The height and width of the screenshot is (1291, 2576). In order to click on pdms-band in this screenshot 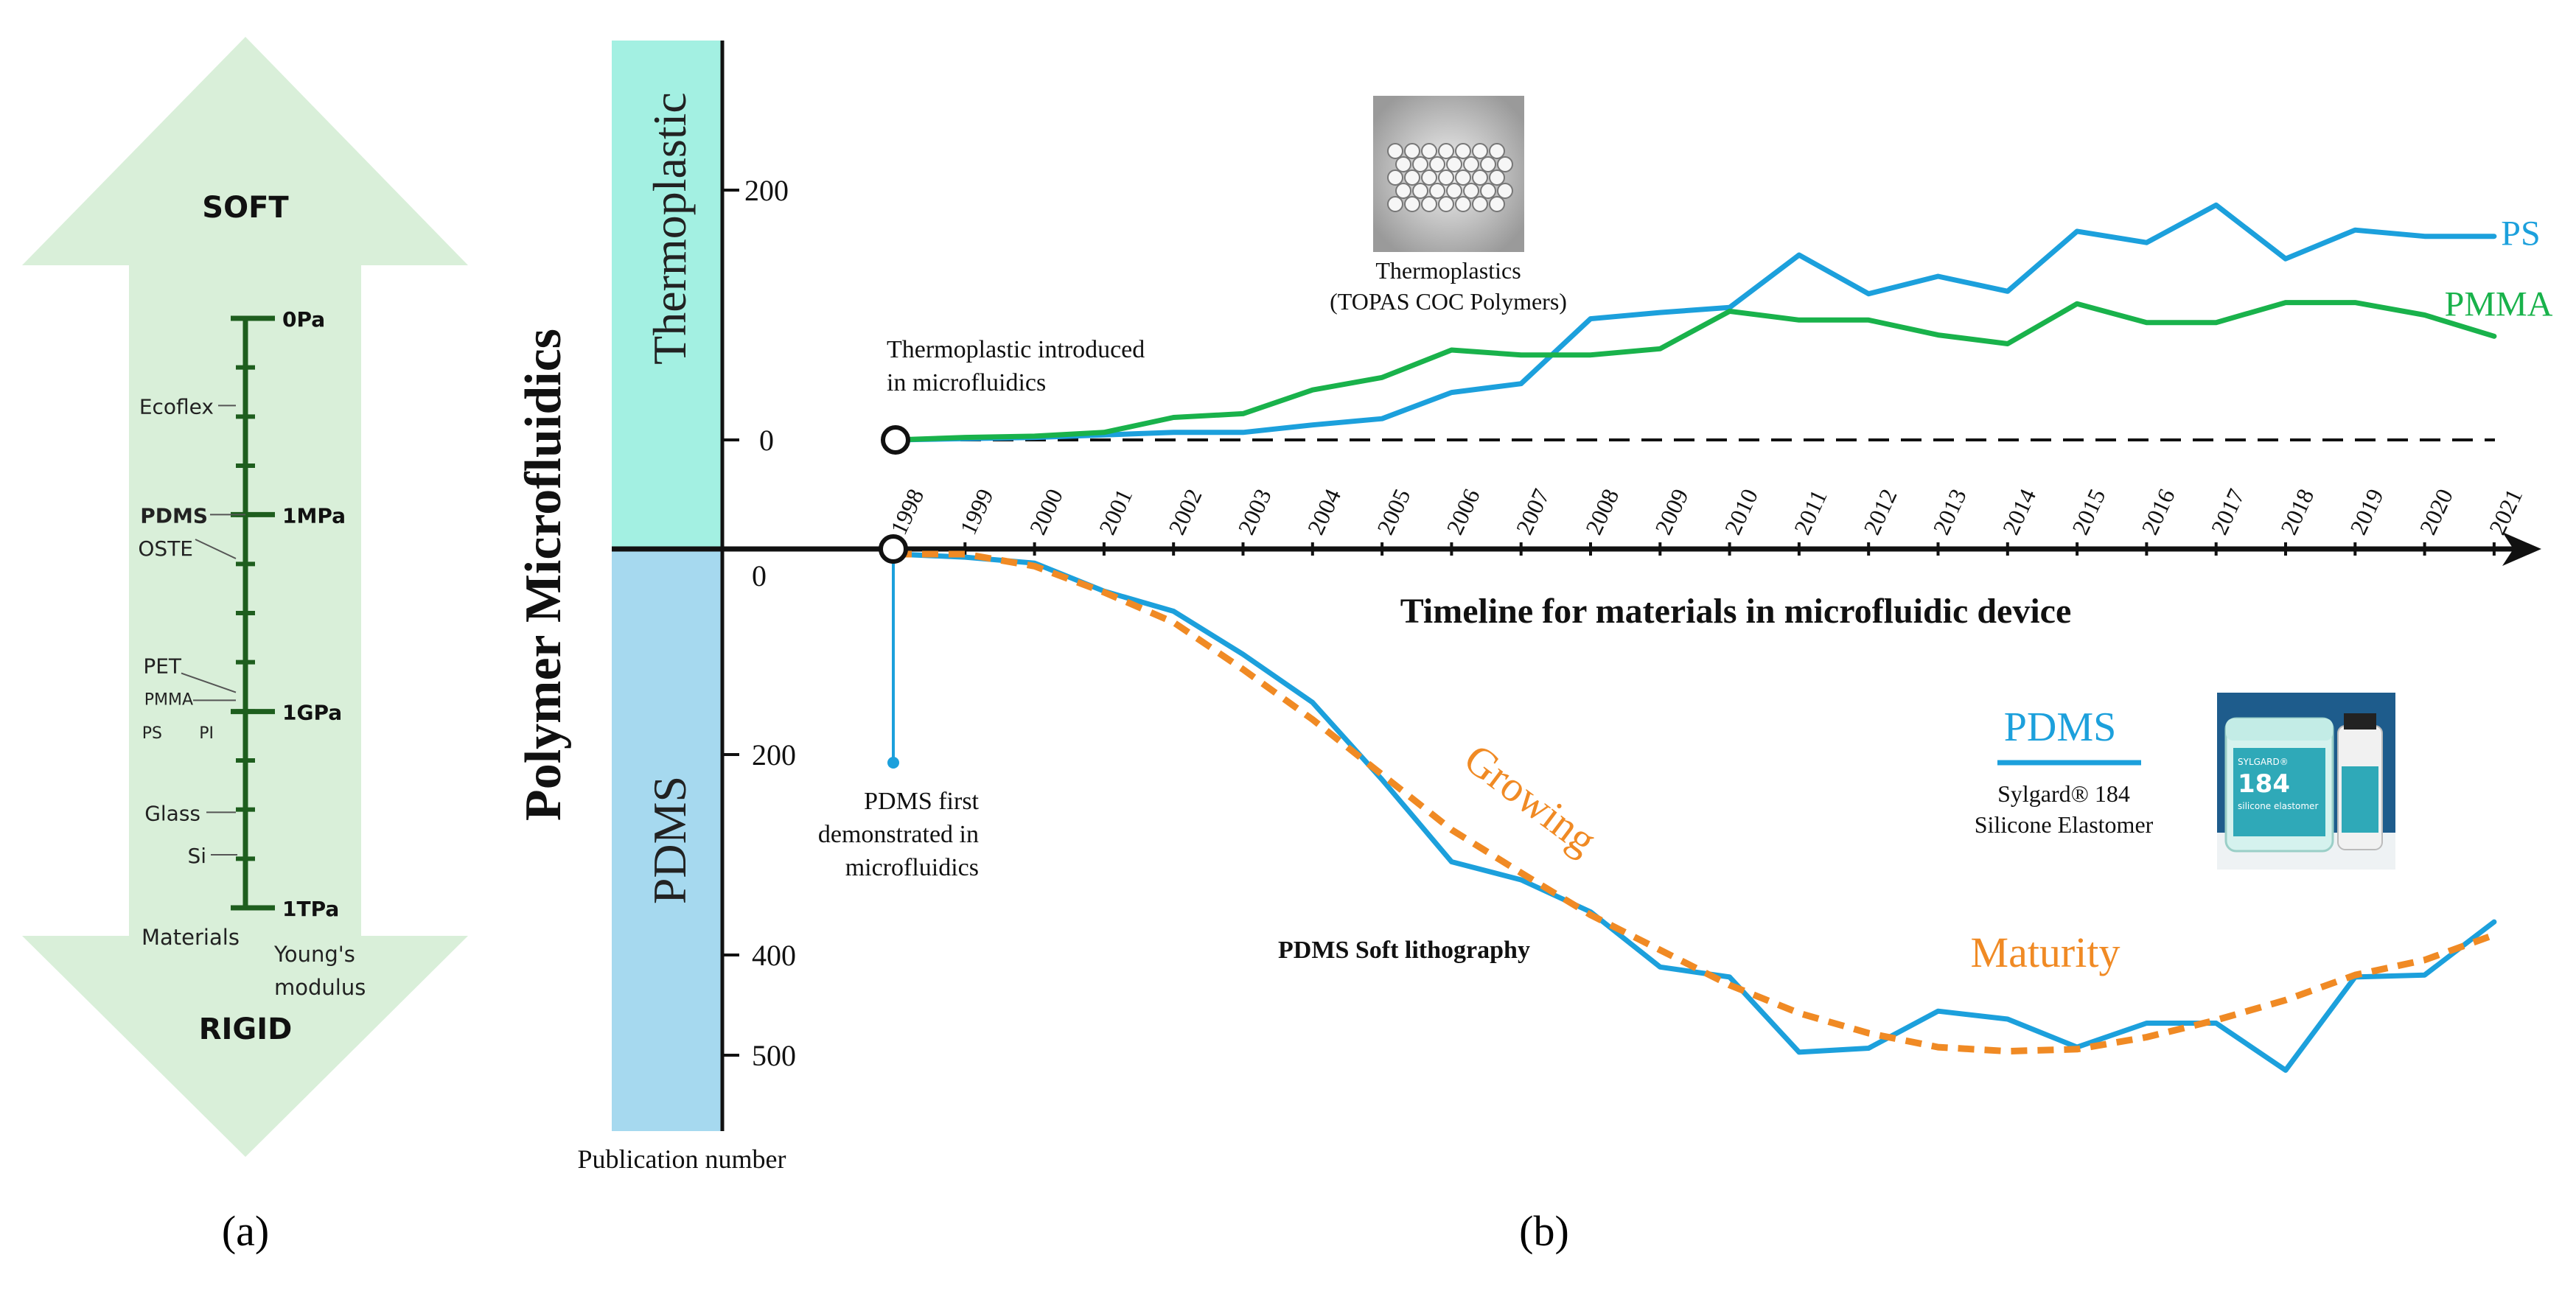, I will do `click(667, 840)`.